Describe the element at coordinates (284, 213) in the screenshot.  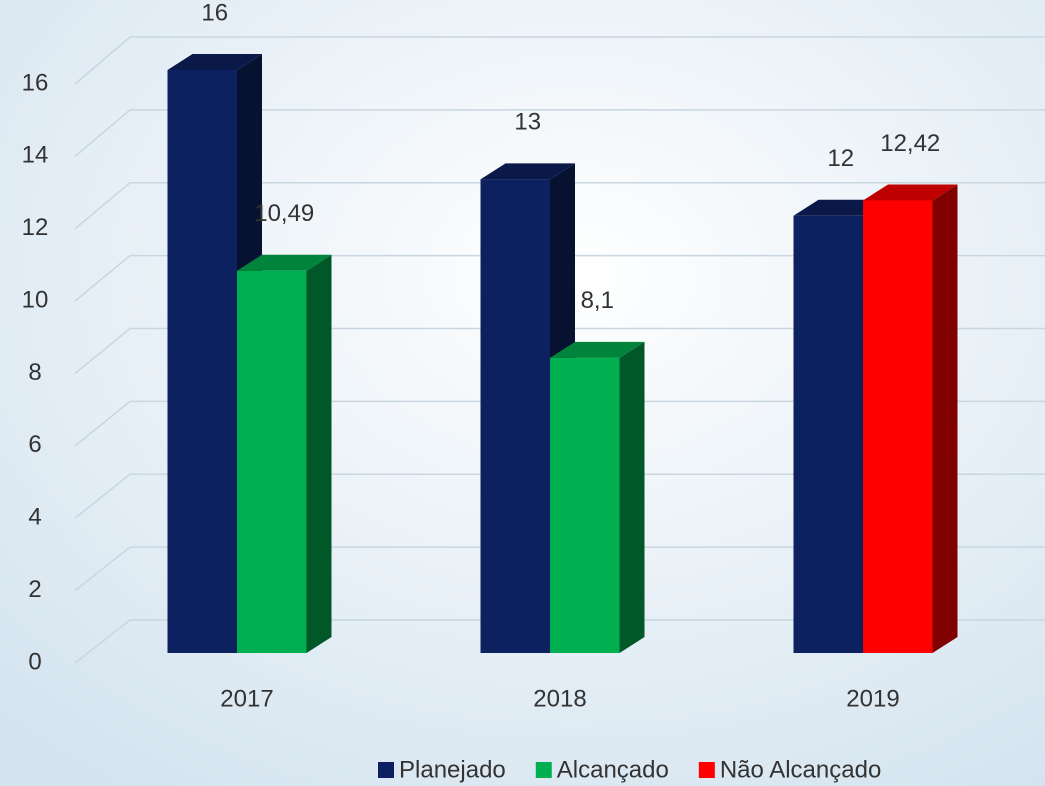
I see `value-label: 10,49` at that location.